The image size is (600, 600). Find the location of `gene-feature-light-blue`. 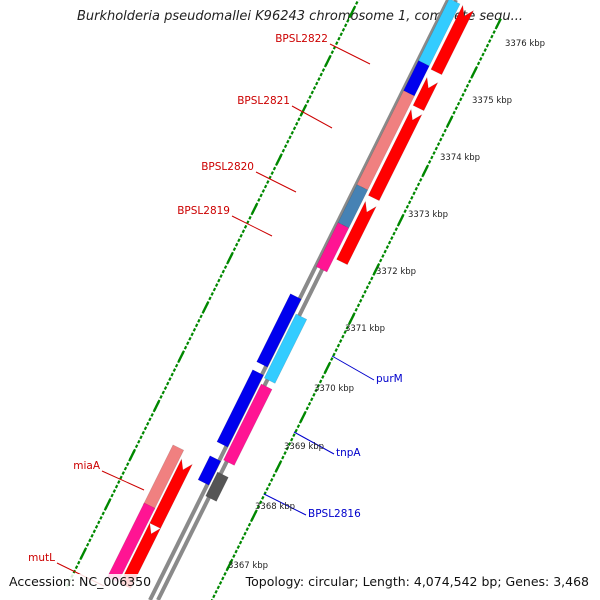

gene-feature-light-blue is located at coordinates (285, 348).